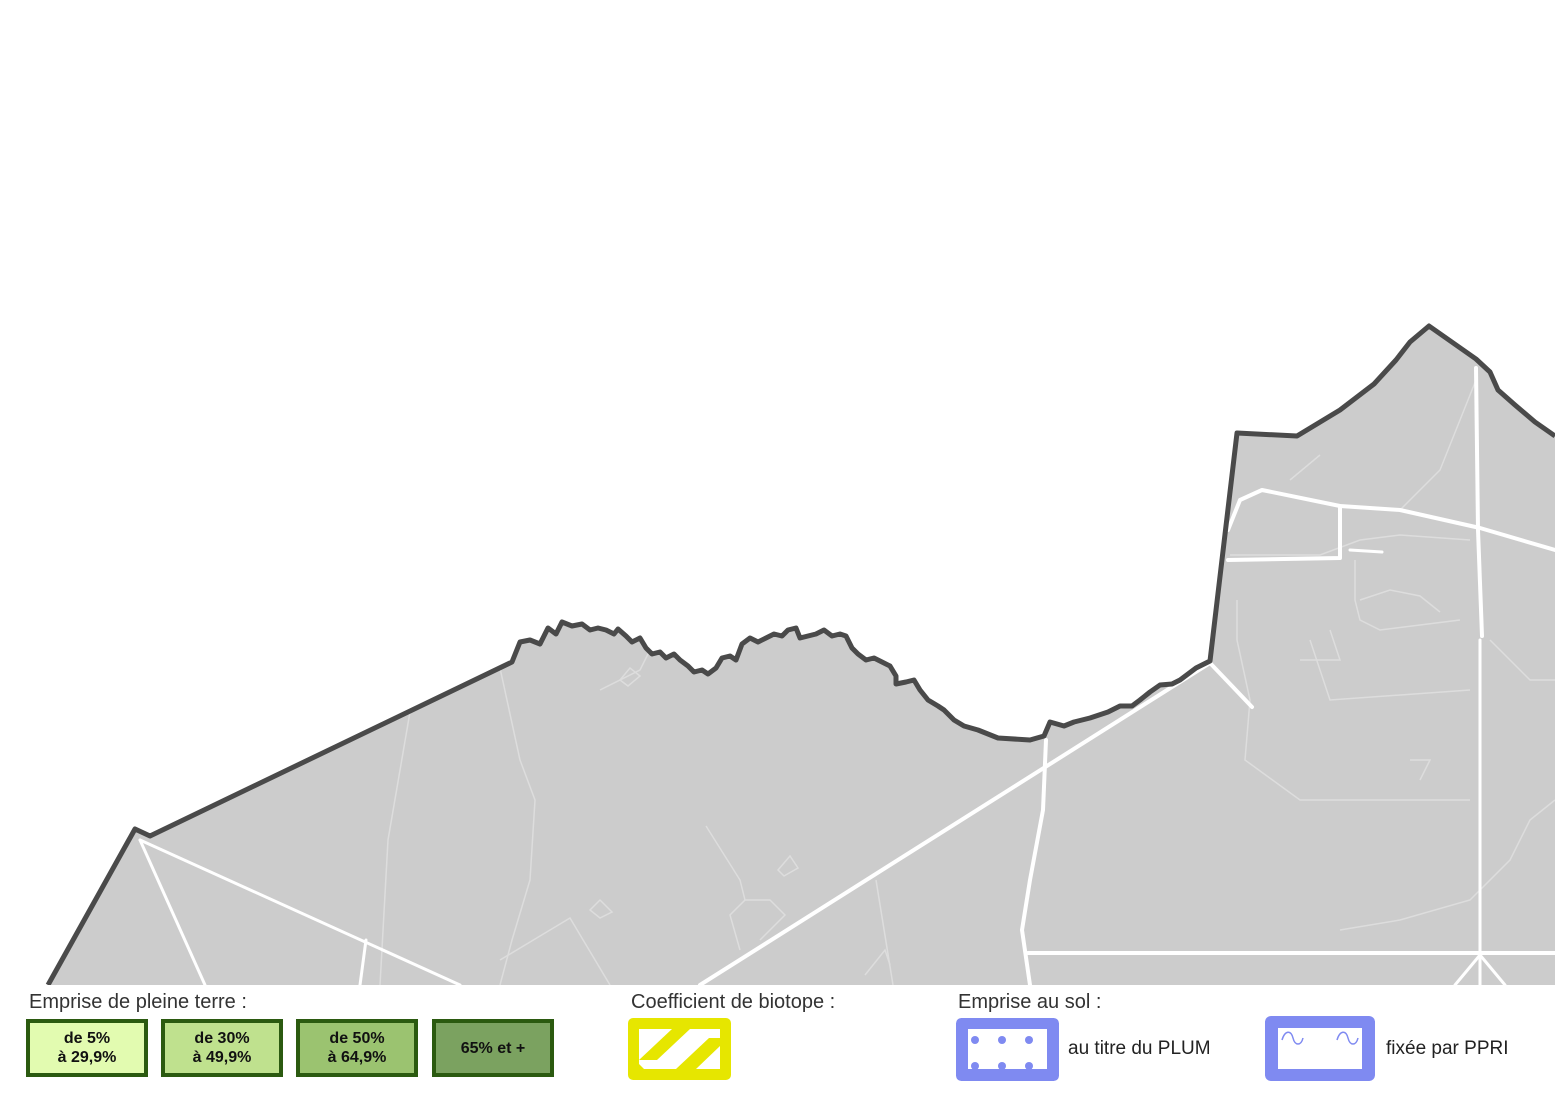 The height and width of the screenshot is (1108, 1555). I want to click on emprise-sol-plum-label: au titre du PLUM, so click(1139, 1048).